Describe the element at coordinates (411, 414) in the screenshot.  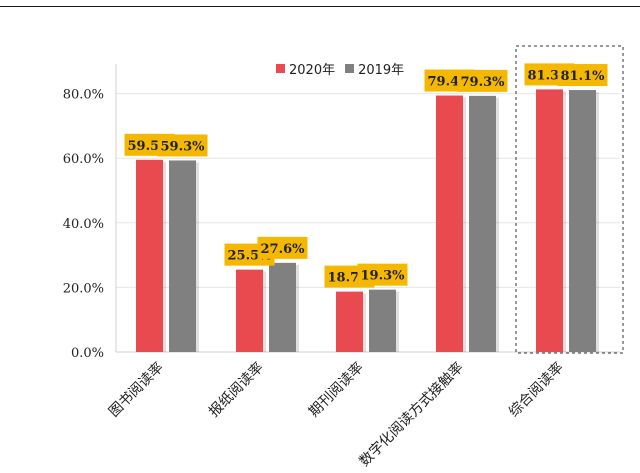
I see `x-tick-label: 数字化阅读方式接触率` at that location.